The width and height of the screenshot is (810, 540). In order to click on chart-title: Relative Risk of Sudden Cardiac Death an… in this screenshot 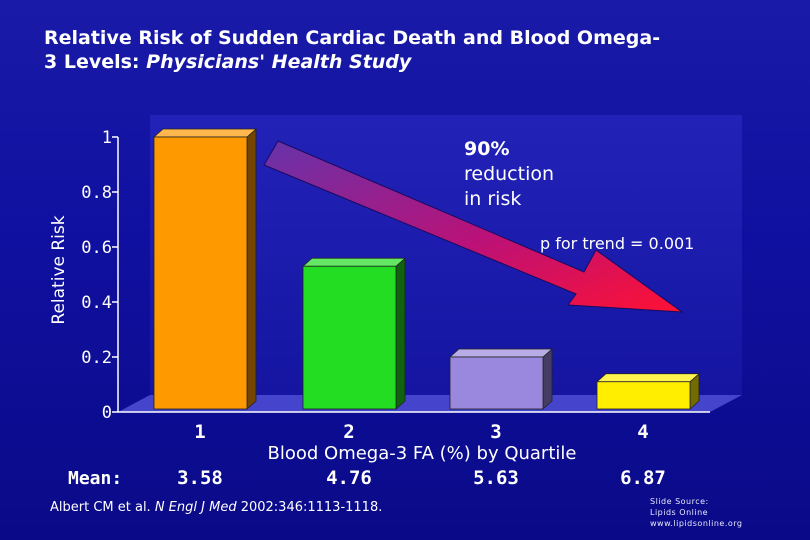, I will do `click(414, 50)`.